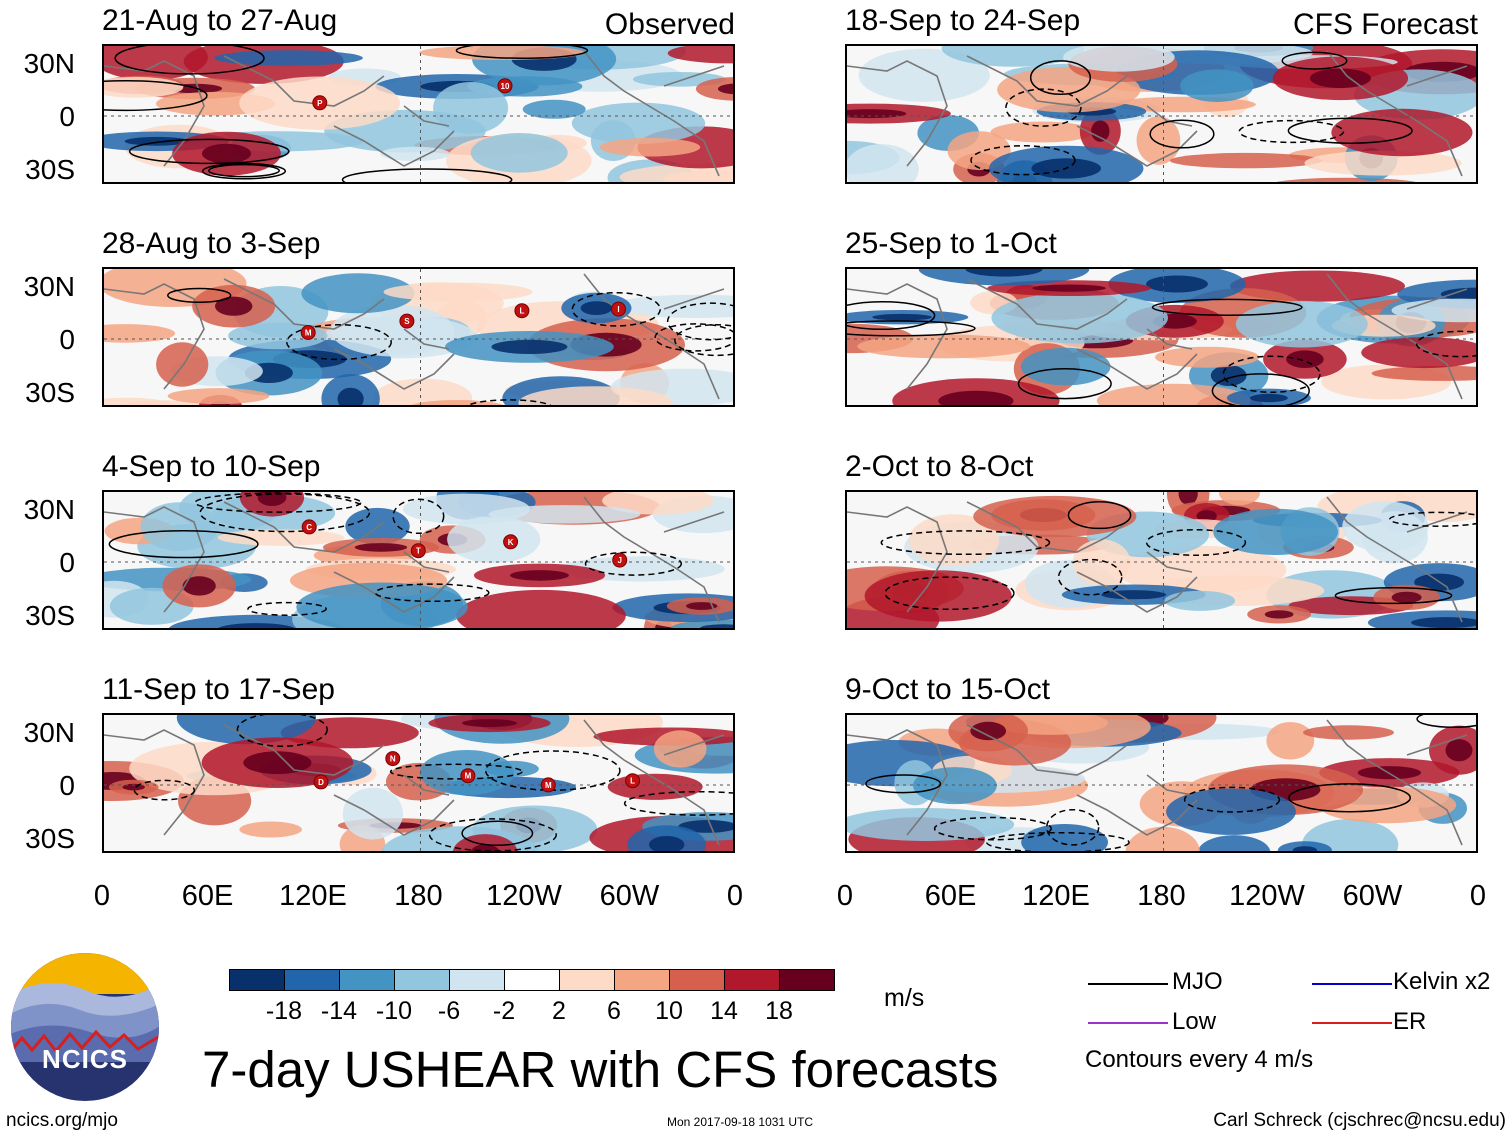  I want to click on colorbar-tick-label: 6, so click(614, 1011).